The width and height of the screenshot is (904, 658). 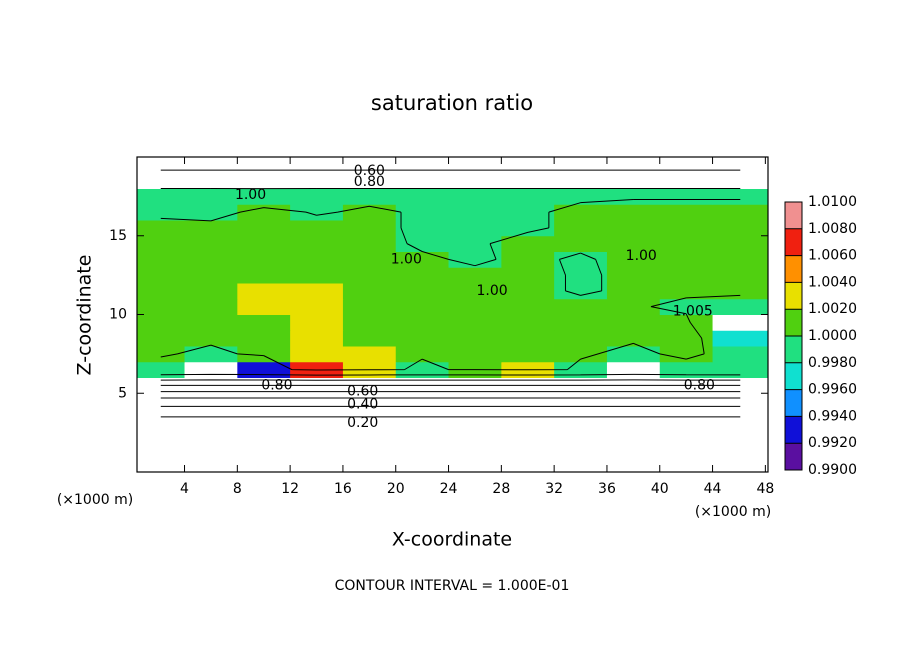 I want to click on footnote: CONTOUR INTERVAL = 1.000E-01, so click(x=452, y=586).